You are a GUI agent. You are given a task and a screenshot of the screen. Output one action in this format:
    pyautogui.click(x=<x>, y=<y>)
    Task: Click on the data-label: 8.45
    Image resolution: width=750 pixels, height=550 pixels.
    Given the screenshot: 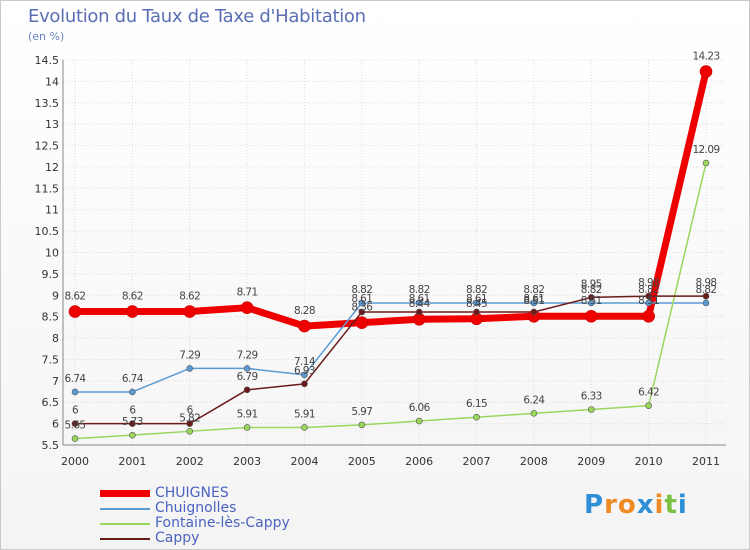 What is the action you would take?
    pyautogui.click(x=476, y=304)
    